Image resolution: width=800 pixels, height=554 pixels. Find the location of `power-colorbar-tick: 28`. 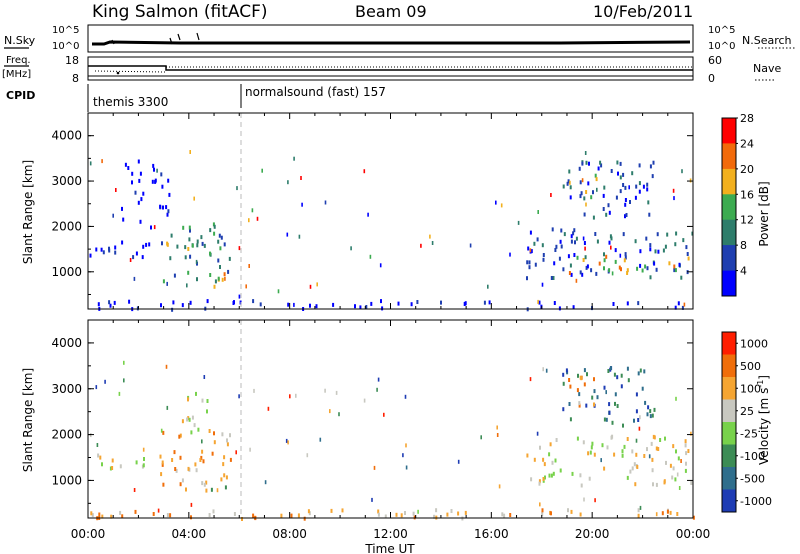

power-colorbar-tick: 28 is located at coordinates (747, 118).